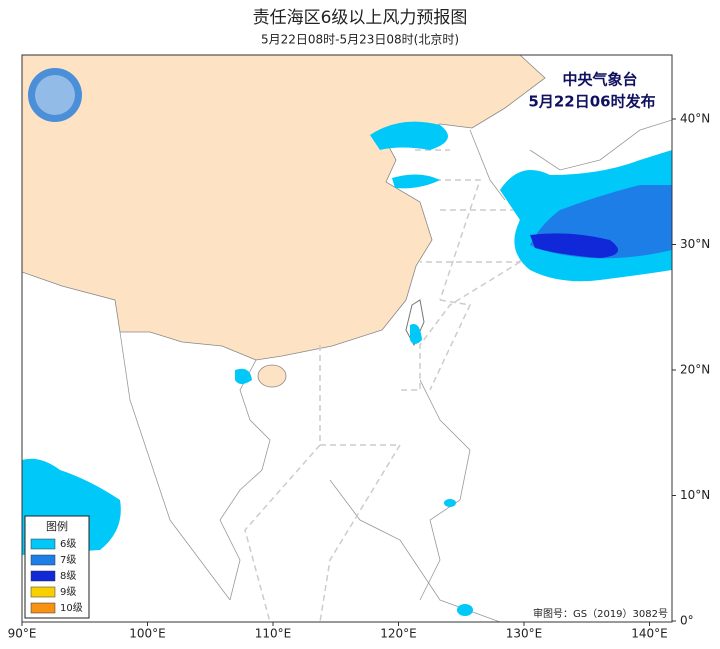  I want to click on lat-tick-label: 30°N, so click(695, 244).